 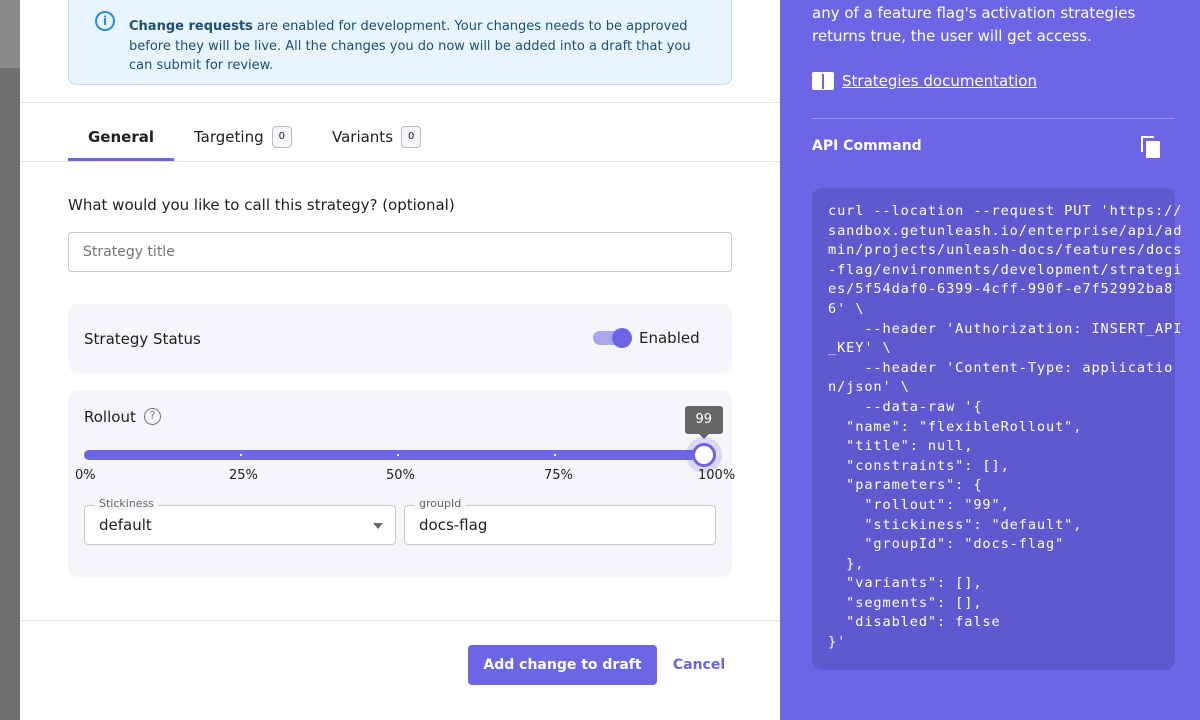 I want to click on strategies-documentation-link: Strategies documentation, so click(x=924, y=81).